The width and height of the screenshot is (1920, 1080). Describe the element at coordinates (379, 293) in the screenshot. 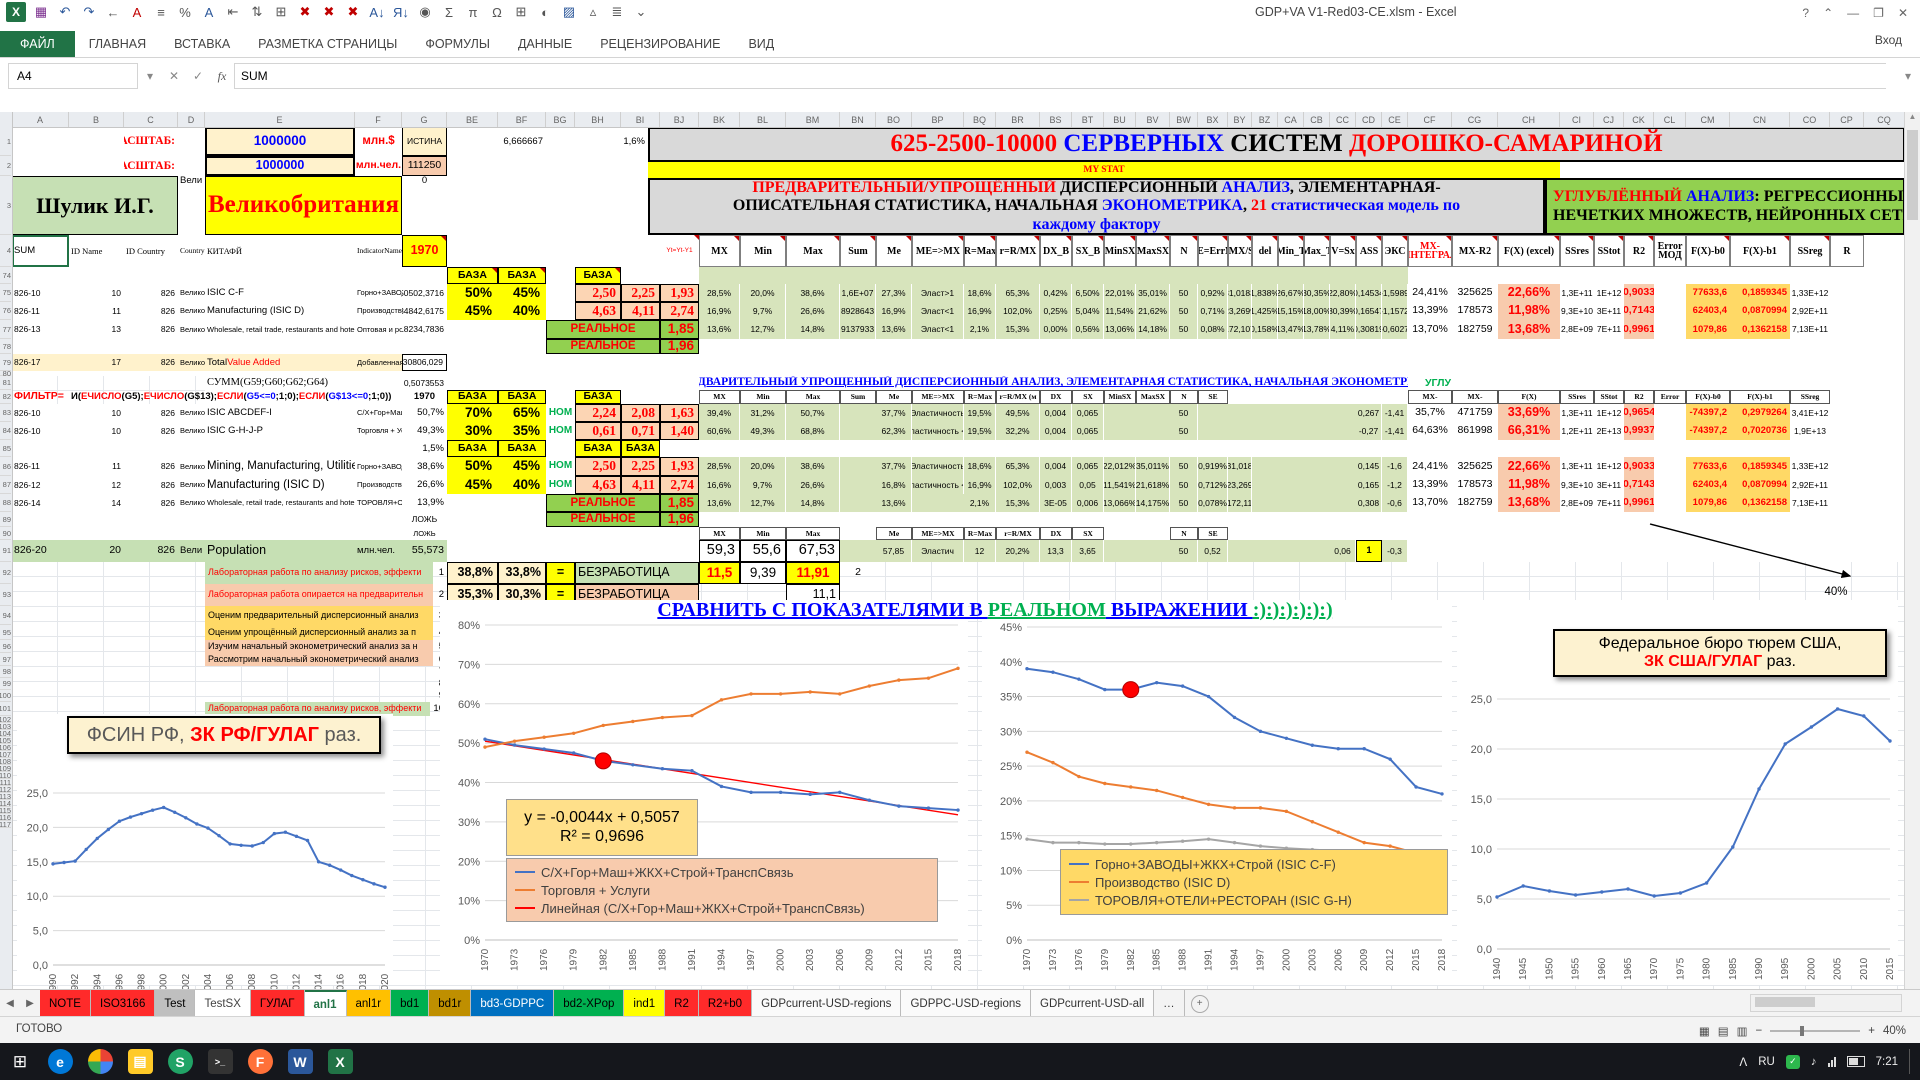

I see `cell: Горно+ЗАВОД` at that location.